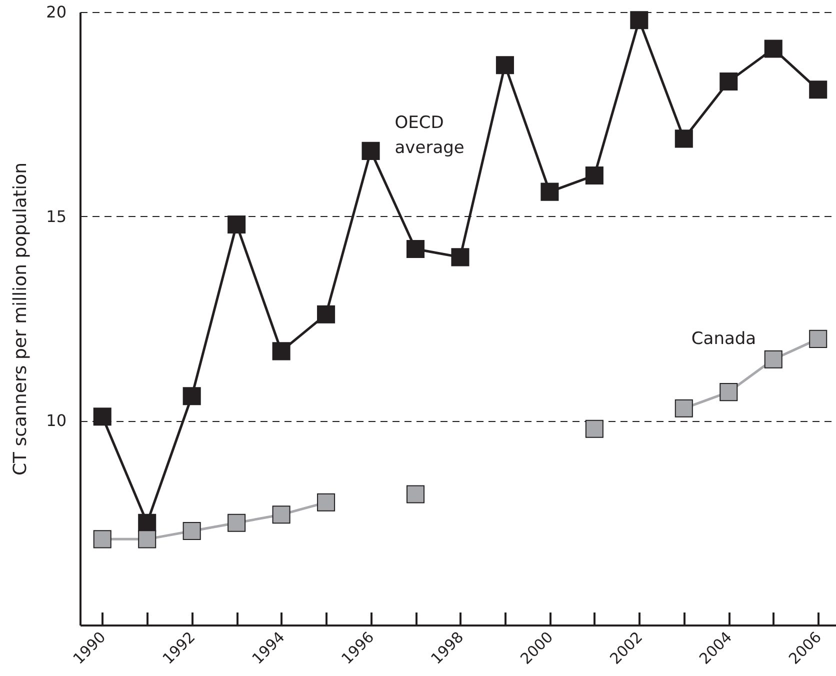 The width and height of the screenshot is (836, 676). I want to click on series-label: Canada, so click(723, 338).